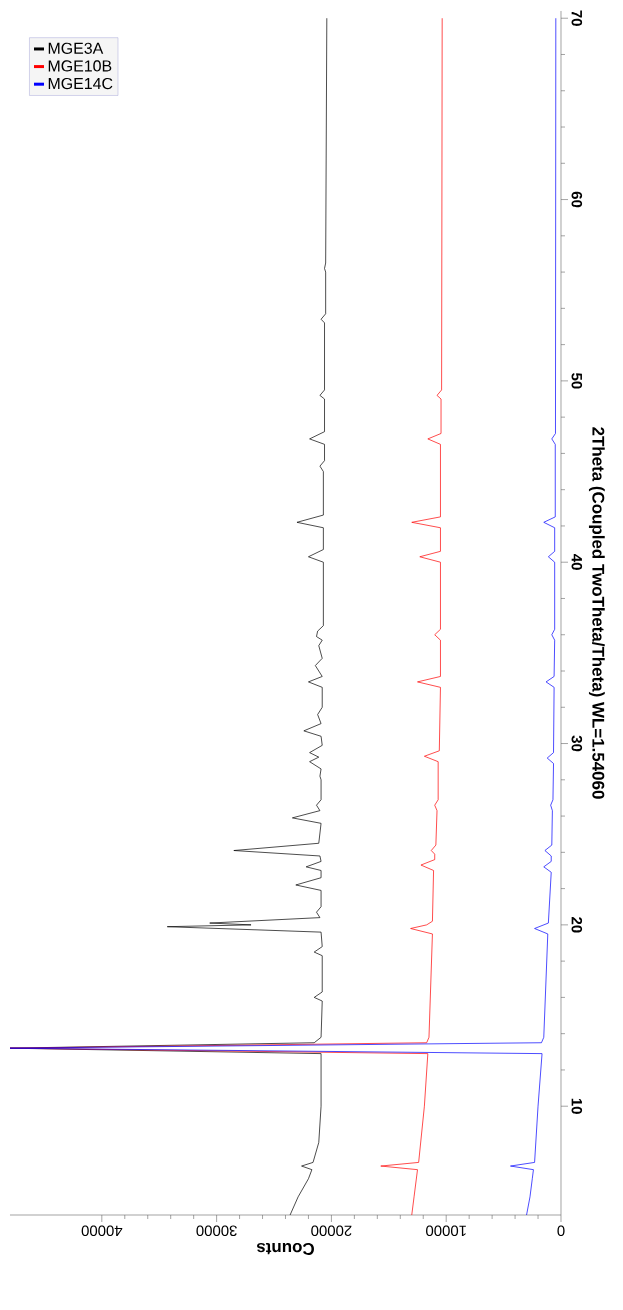 Image resolution: width=623 pixels, height=1310 pixels. What do you see at coordinates (446, 1231) in the screenshot?
I see `x-tick-label: 10000` at bounding box center [446, 1231].